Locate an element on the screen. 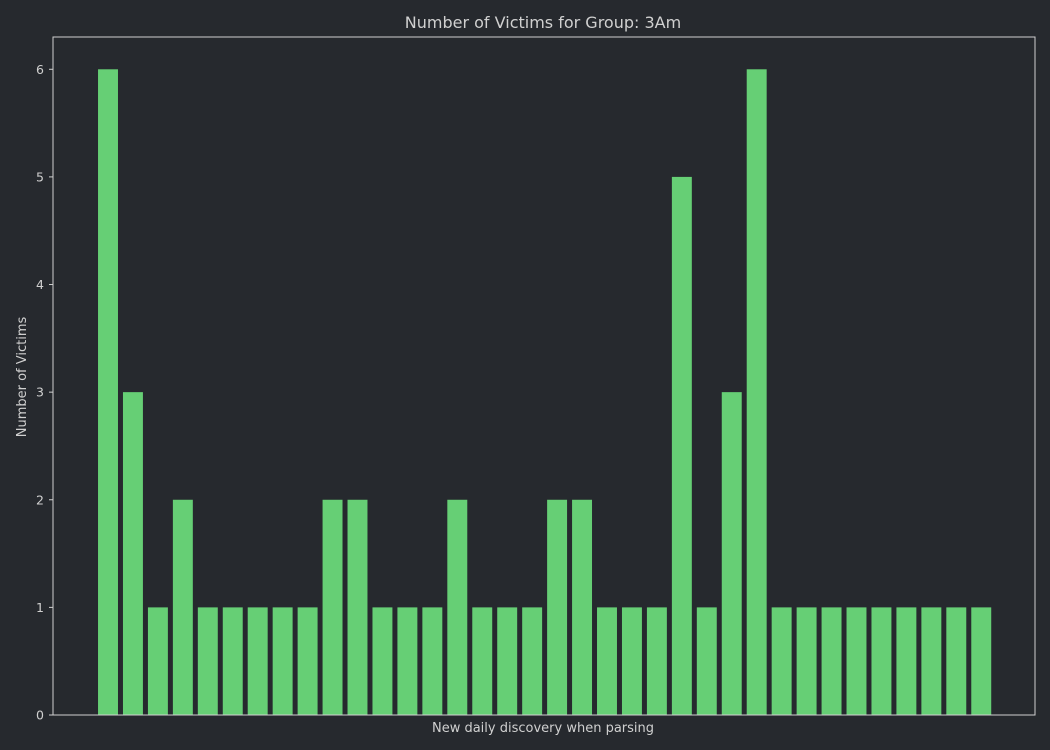 The height and width of the screenshot is (750, 1050). y-axis: 0 1 2 3 4 5 6 is located at coordinates (44, 392).